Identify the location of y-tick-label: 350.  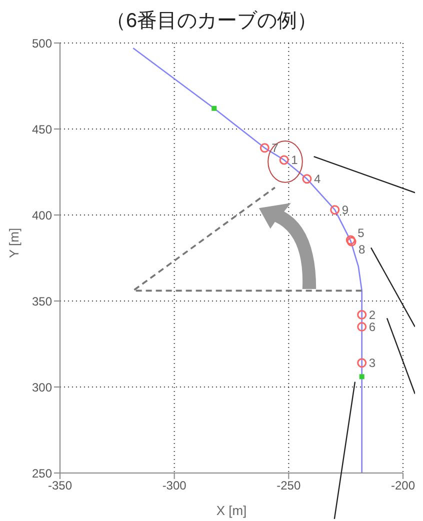
(42, 301).